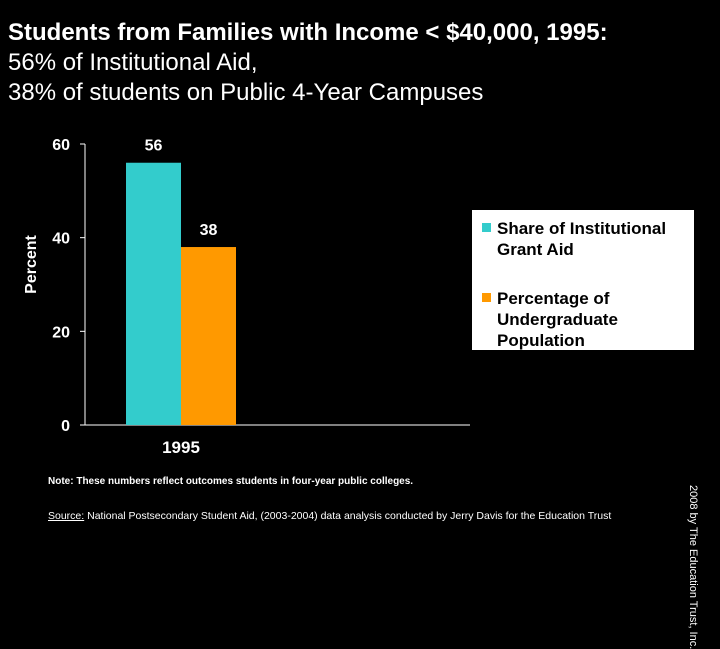 The height and width of the screenshot is (649, 720). Describe the element at coordinates (31, 263) in the screenshot. I see `y-axis-label: Percent` at that location.